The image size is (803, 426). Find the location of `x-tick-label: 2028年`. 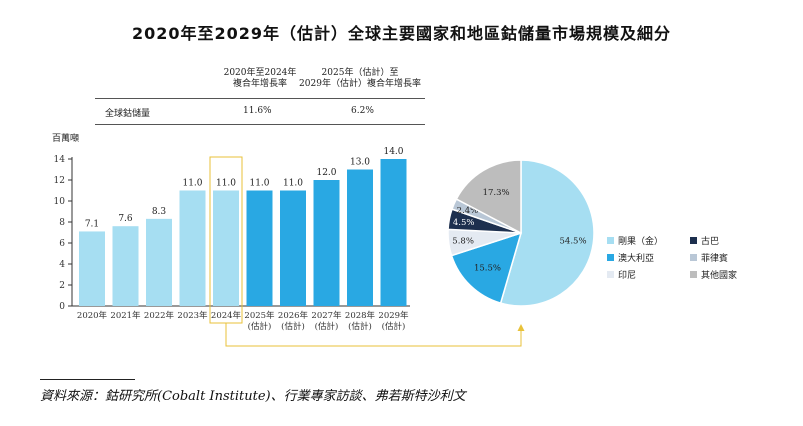

x-tick-label: 2028年 is located at coordinates (360, 315).